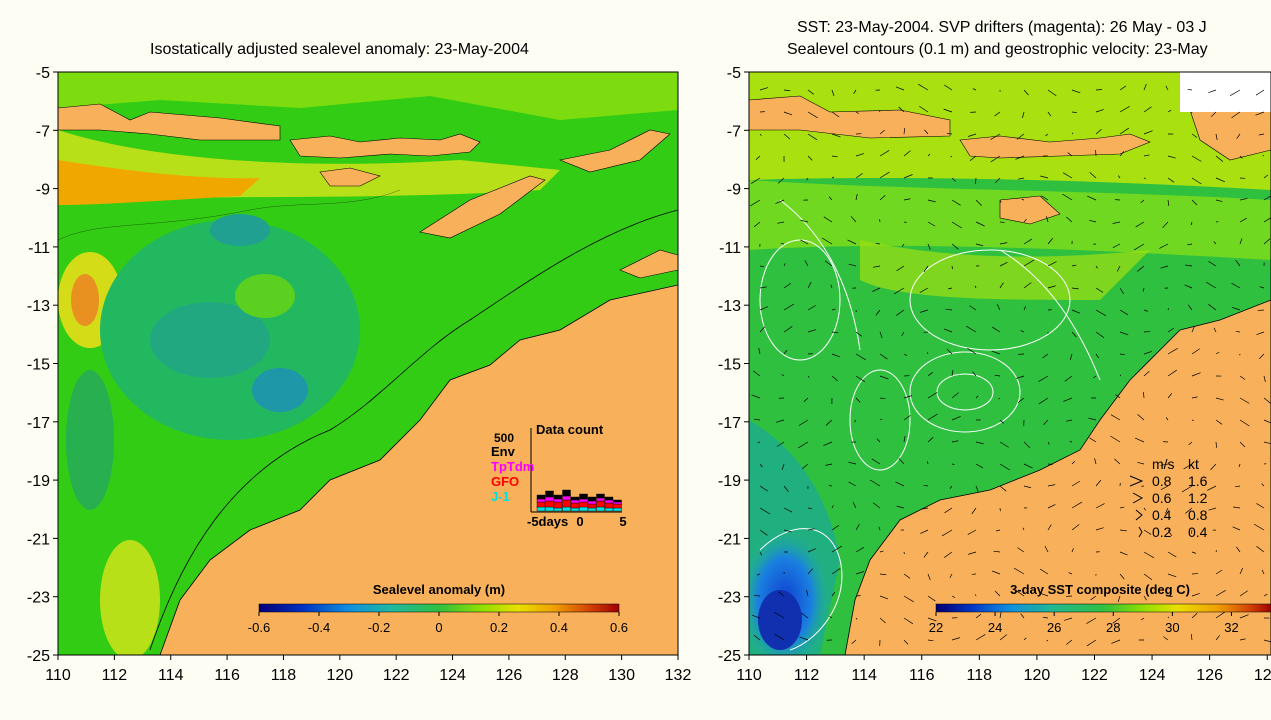 This screenshot has width=1271, height=720. I want to click on velocity-legend-header-kt: kt, so click(1193, 464).